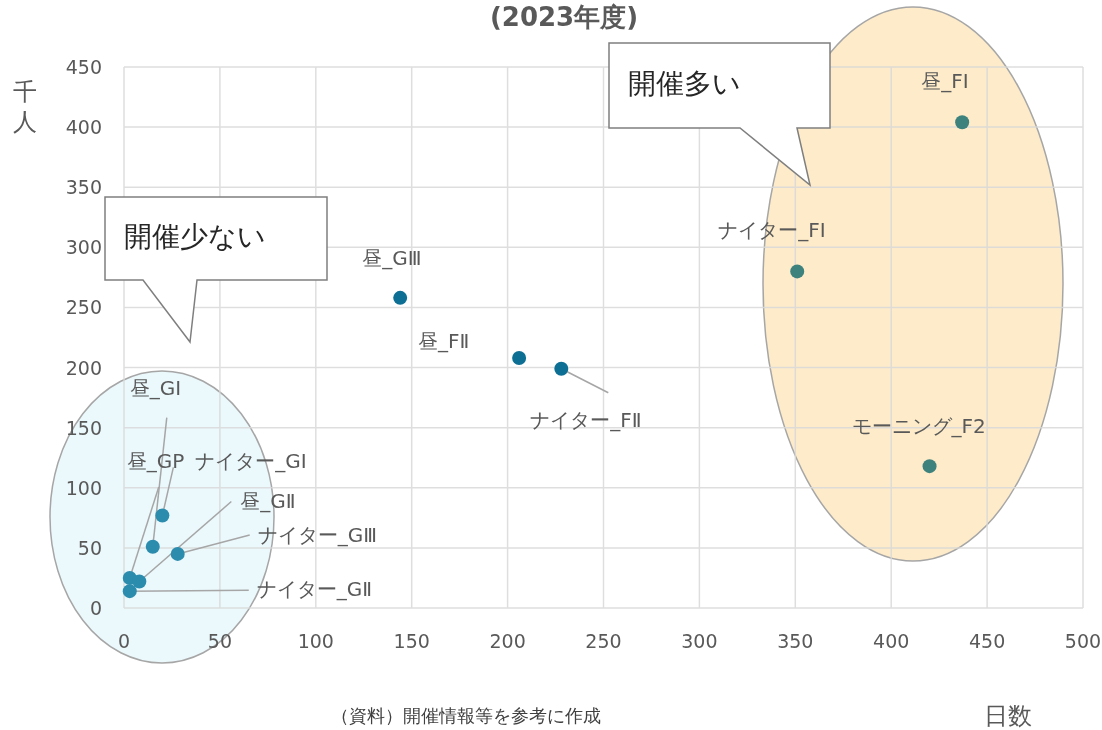  What do you see at coordinates (83, 307) in the screenshot?
I see `y-tick-label: 250` at bounding box center [83, 307].